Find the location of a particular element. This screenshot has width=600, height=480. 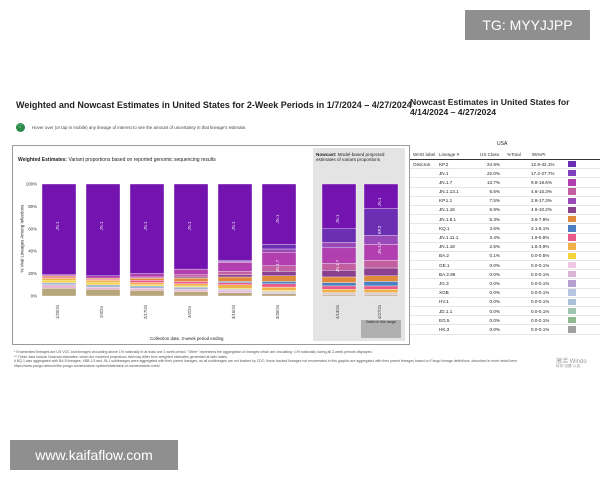

pi-cell: 0.0-0.5% is located at coordinates (540, 256).